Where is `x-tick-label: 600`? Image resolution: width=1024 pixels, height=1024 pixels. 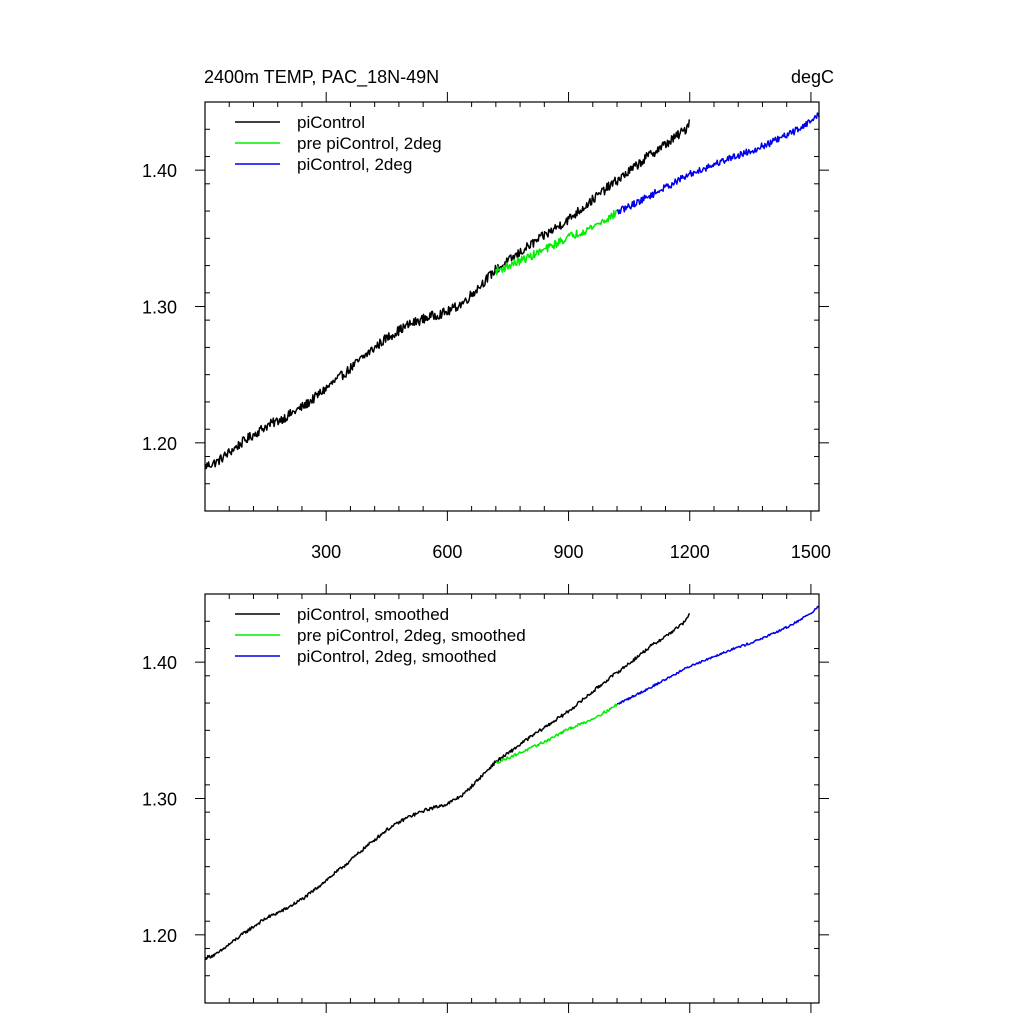 x-tick-label: 600 is located at coordinates (447, 552).